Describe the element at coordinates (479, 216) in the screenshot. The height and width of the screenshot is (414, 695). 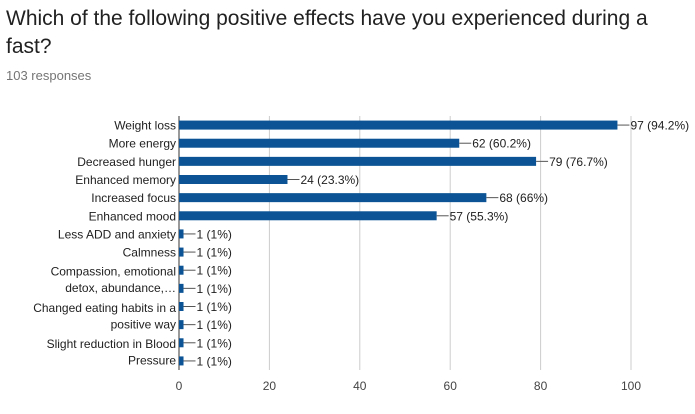
I see `data-label: 57 (55.3%)` at that location.